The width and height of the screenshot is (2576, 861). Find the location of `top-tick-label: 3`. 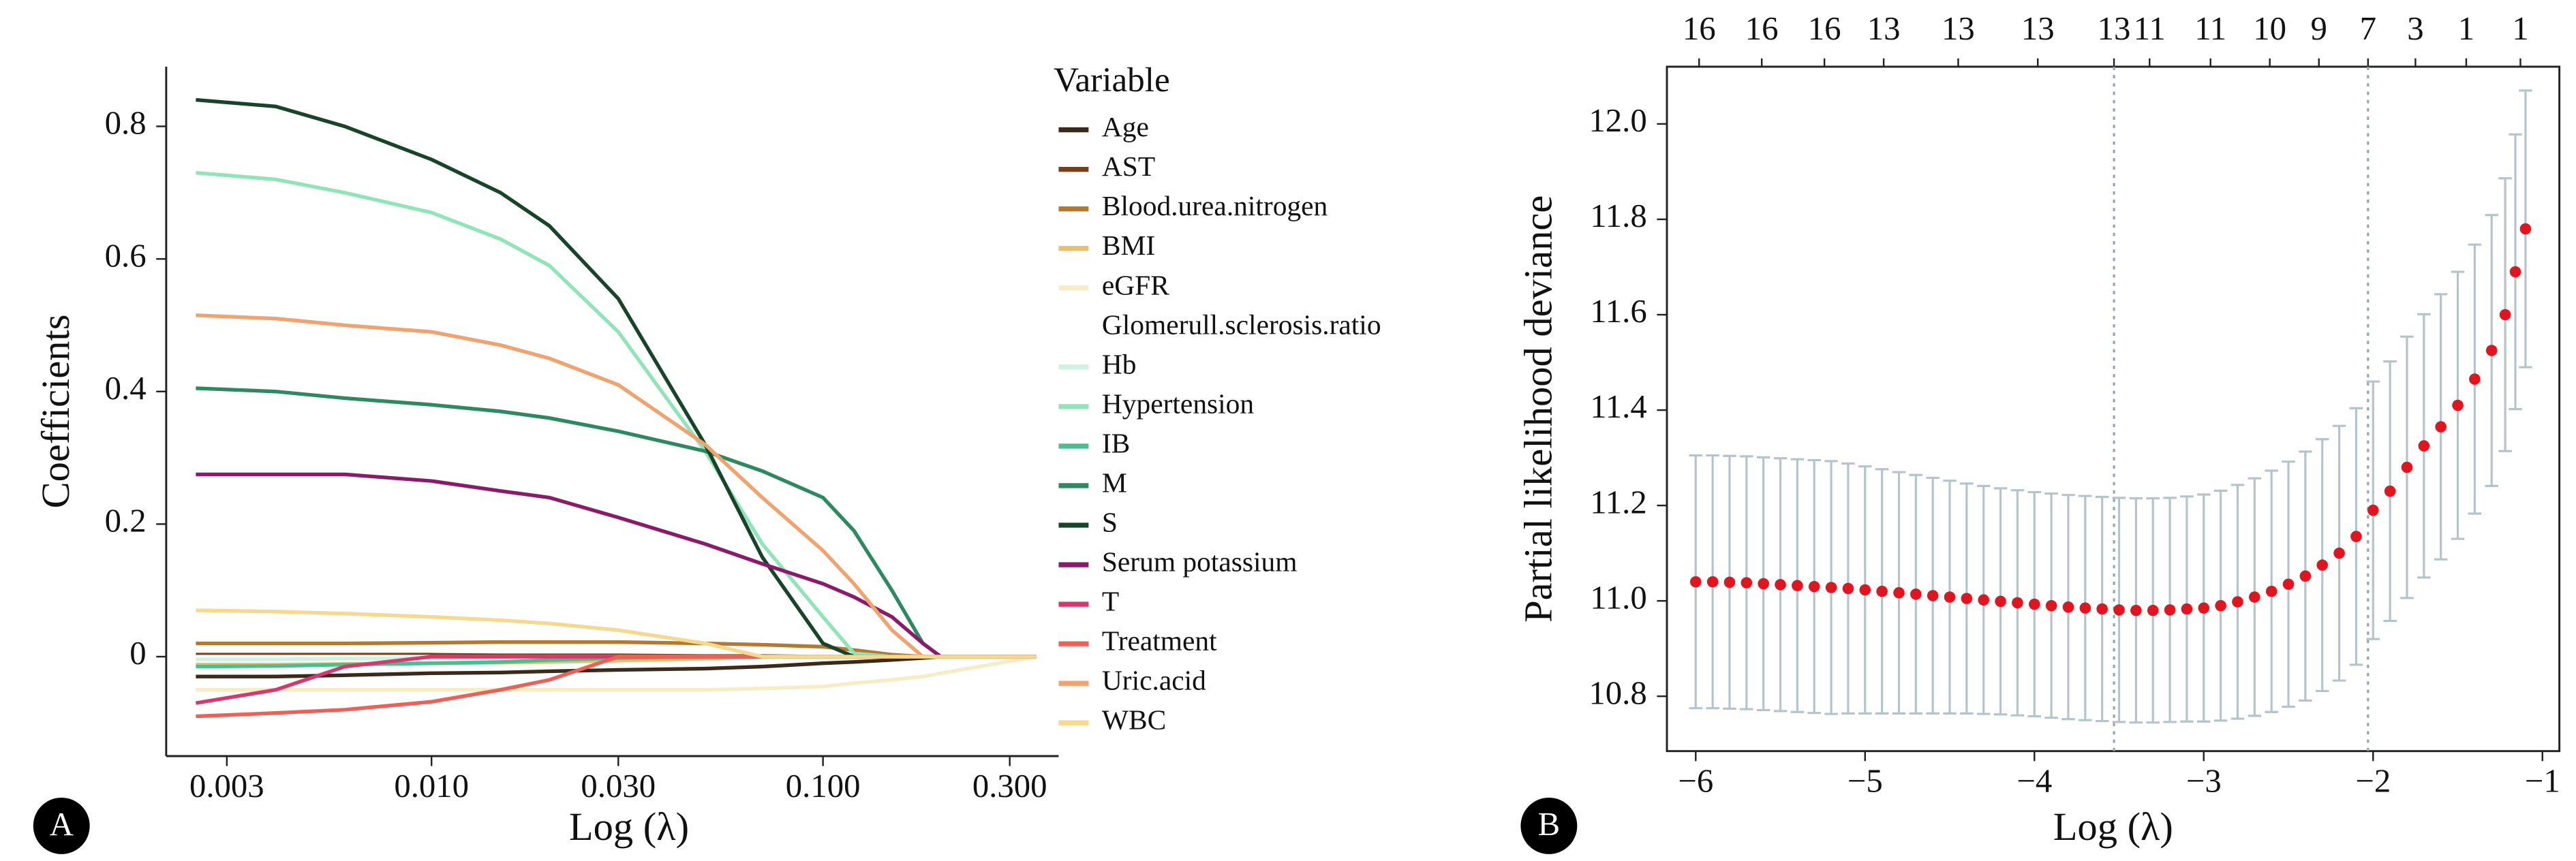

top-tick-label: 3 is located at coordinates (2415, 28).